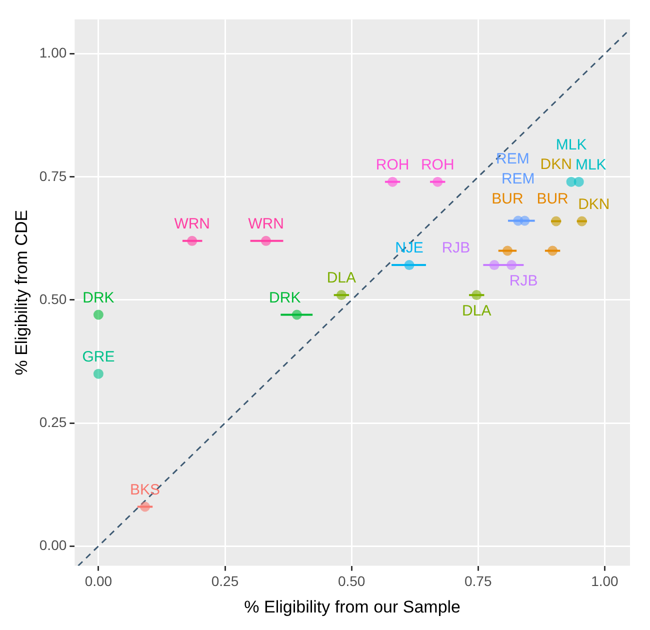  I want to click on series-label: NJE, so click(409, 248).